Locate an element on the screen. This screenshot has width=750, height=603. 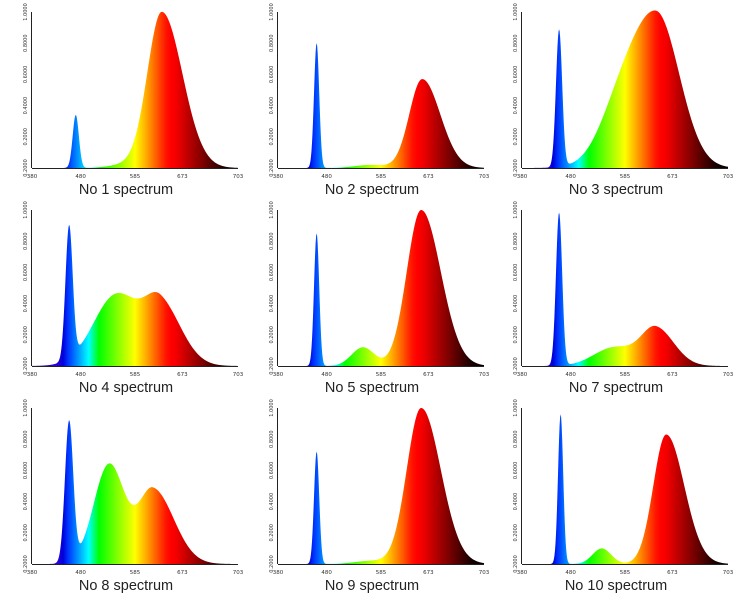
spectrum-caption: No 8 spectrum is located at coordinates (126, 586).